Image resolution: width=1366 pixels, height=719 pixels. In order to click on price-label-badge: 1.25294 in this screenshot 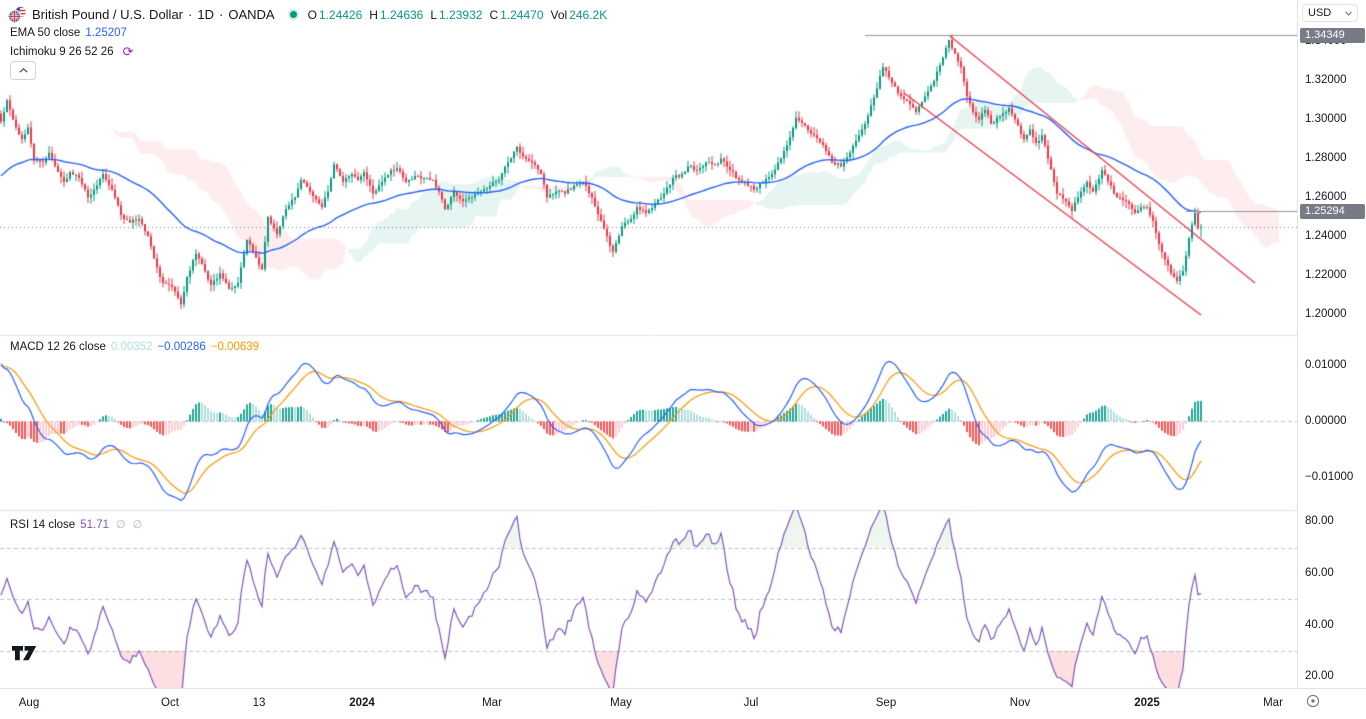, I will do `click(1332, 211)`.